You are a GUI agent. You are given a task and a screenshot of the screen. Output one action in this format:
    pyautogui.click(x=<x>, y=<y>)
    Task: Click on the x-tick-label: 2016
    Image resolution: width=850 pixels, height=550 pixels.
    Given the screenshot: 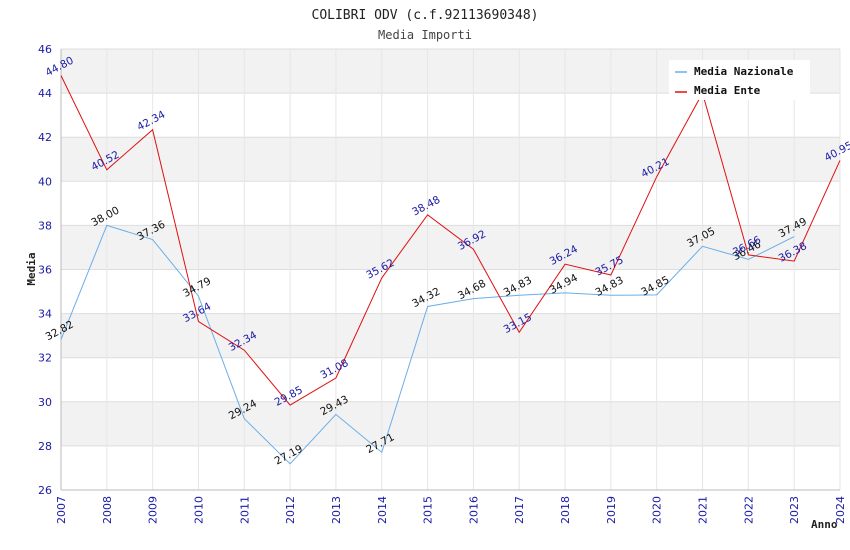 What is the action you would take?
    pyautogui.click(x=473, y=510)
    